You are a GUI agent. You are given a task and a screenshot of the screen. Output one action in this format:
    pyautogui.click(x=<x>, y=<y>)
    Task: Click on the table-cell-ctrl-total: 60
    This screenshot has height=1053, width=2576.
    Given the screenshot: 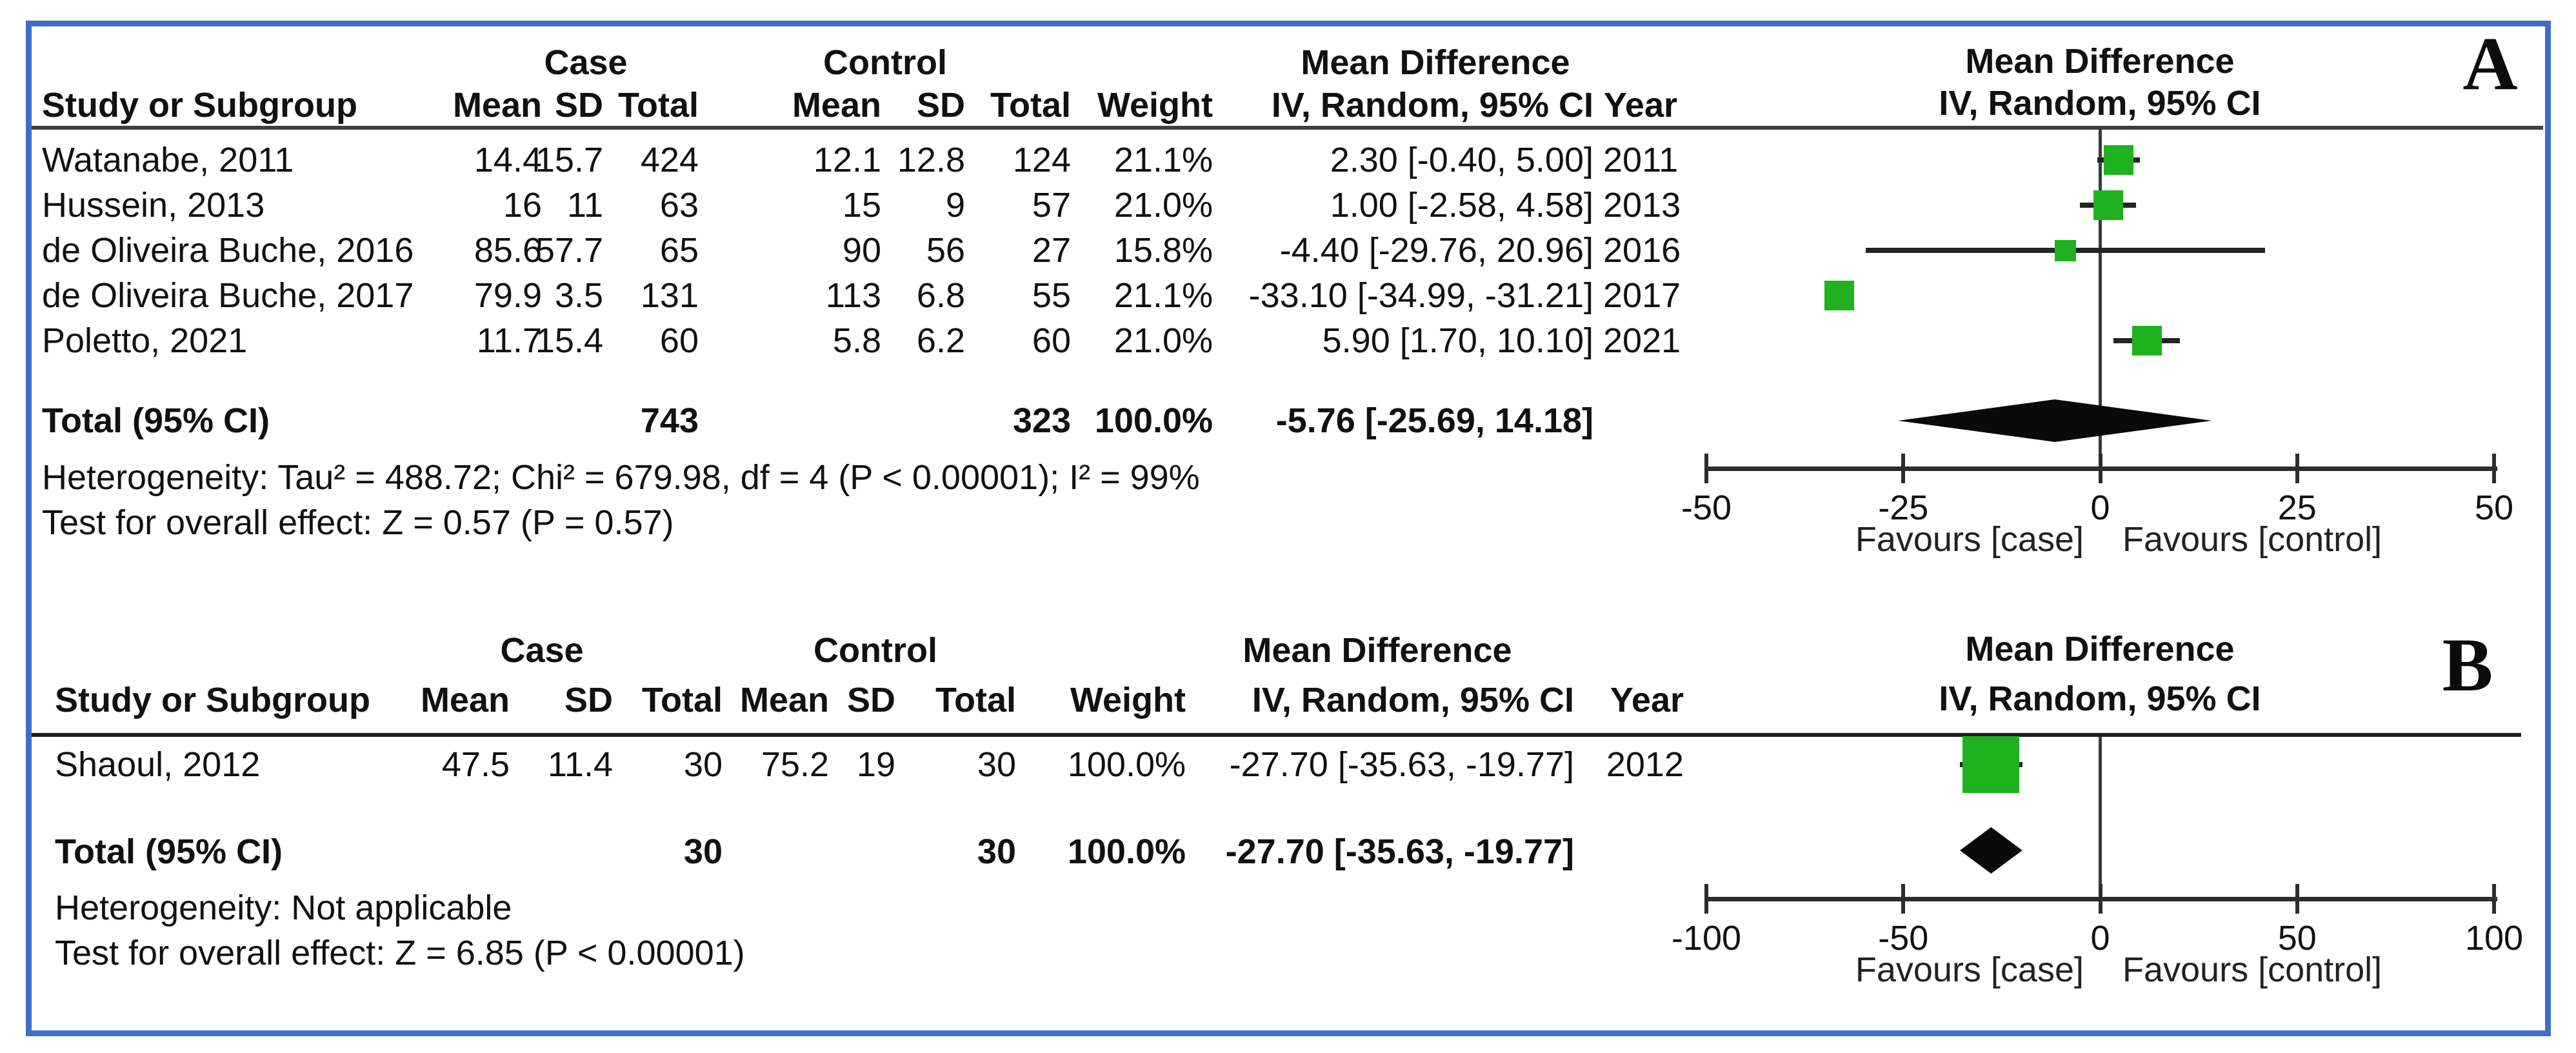 What is the action you would take?
    pyautogui.click(x=1051, y=340)
    